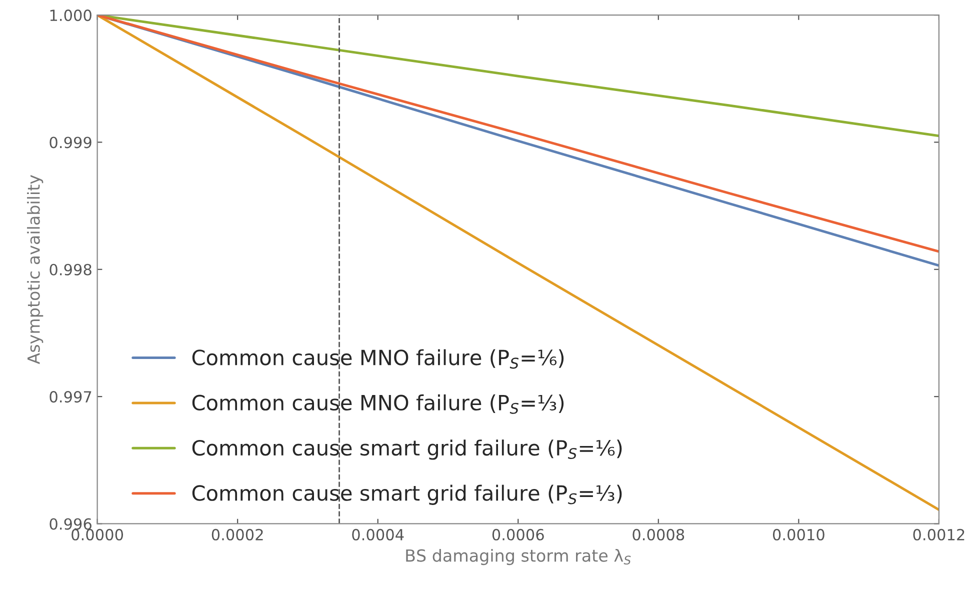 The image size is (973, 602). I want to click on legend-label: Common cause smart grid failure (P$_{S}$=⅓), so click(407, 494).